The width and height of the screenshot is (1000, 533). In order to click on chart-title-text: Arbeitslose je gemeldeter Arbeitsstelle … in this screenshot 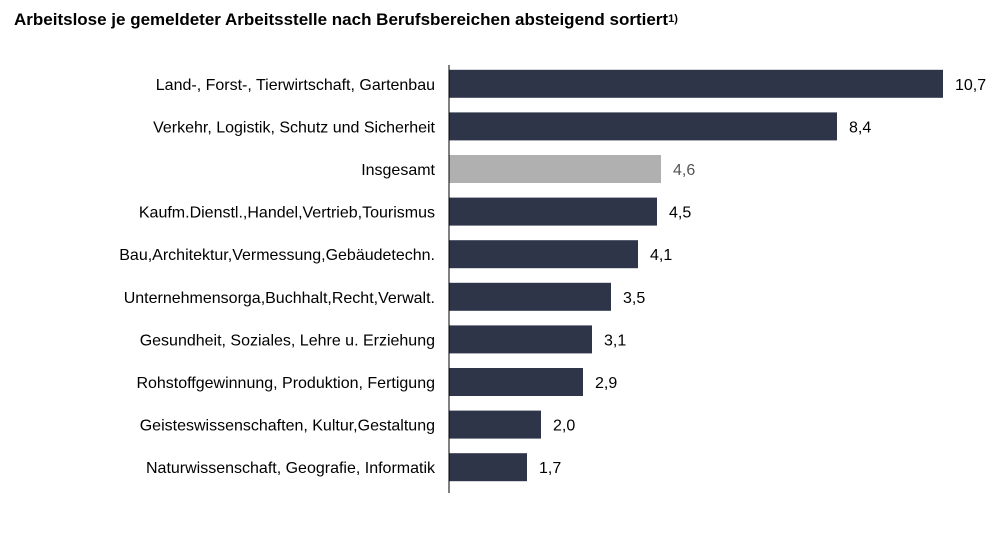, I will do `click(341, 19)`.